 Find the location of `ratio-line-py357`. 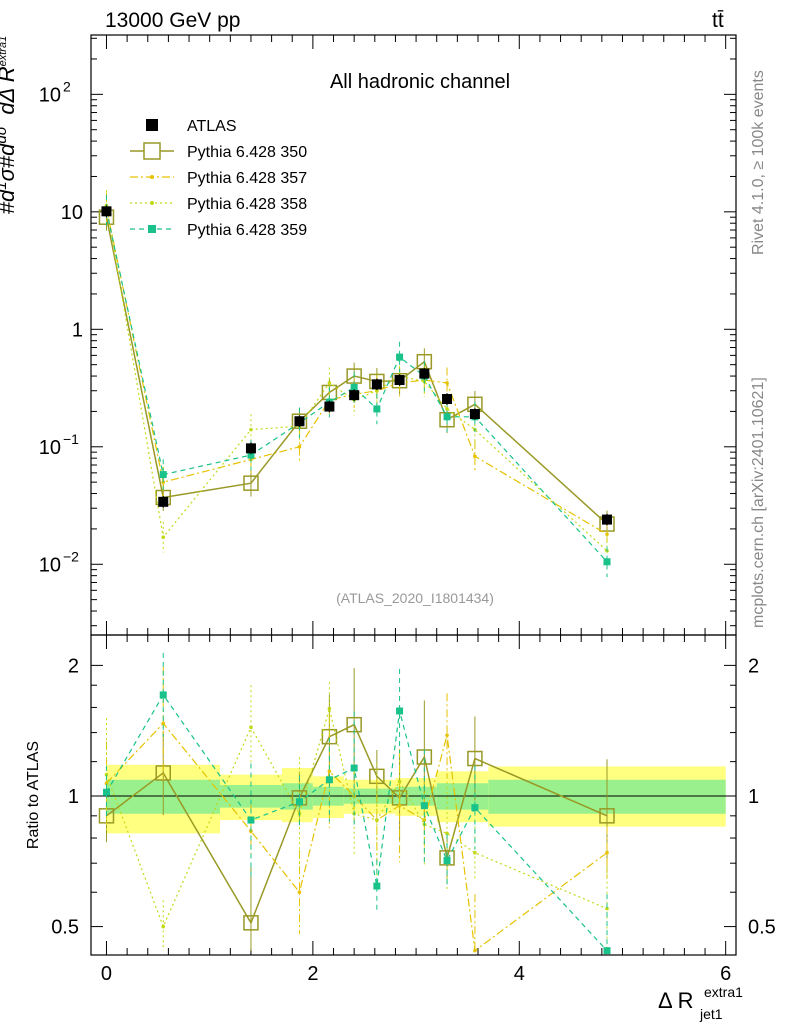

ratio-line-py357 is located at coordinates (357, 837).